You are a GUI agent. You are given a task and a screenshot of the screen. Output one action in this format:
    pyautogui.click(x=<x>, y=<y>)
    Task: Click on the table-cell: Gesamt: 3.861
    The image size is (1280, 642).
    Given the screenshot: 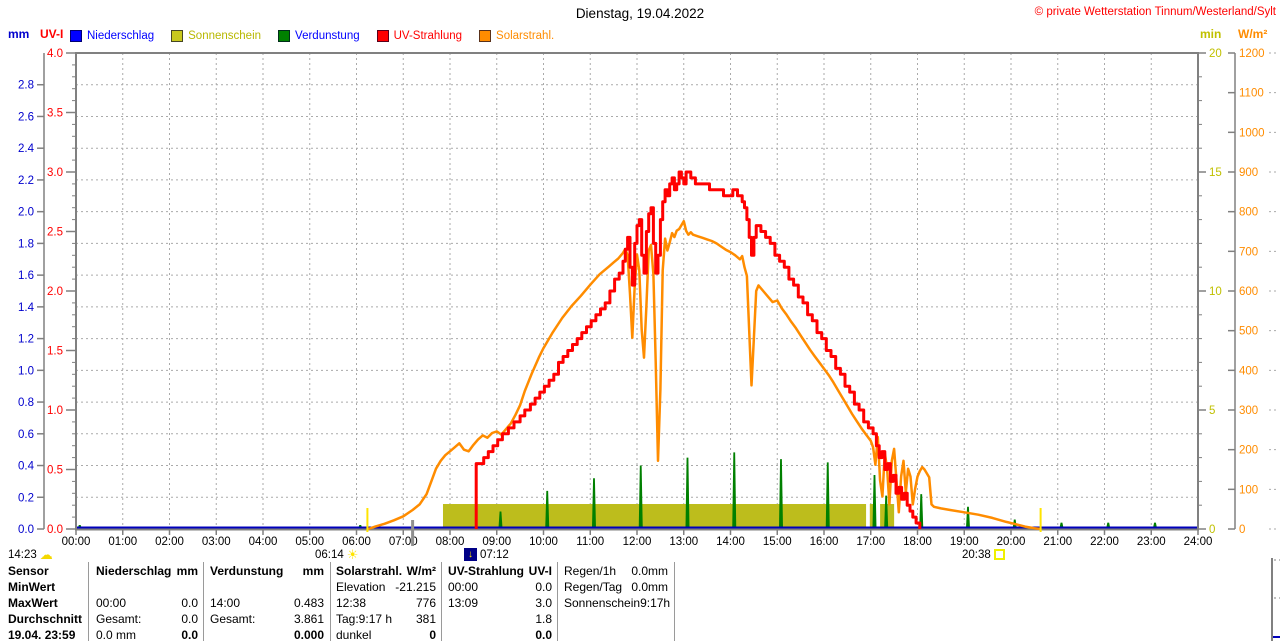 What is the action you would take?
    pyautogui.click(x=267, y=619)
    